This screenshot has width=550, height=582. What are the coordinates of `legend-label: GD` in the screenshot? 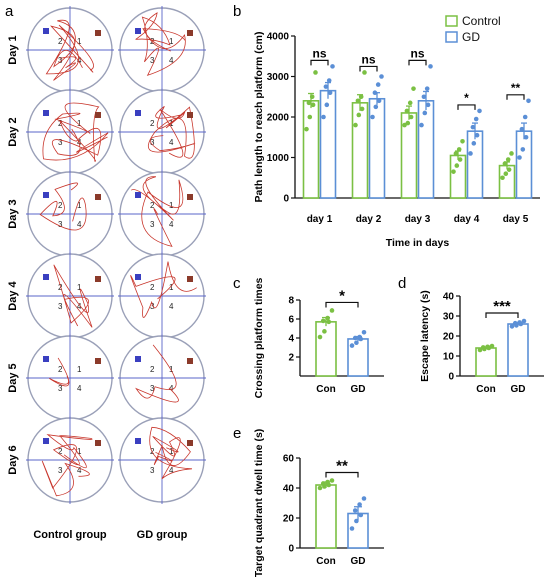 It's located at (471, 37).